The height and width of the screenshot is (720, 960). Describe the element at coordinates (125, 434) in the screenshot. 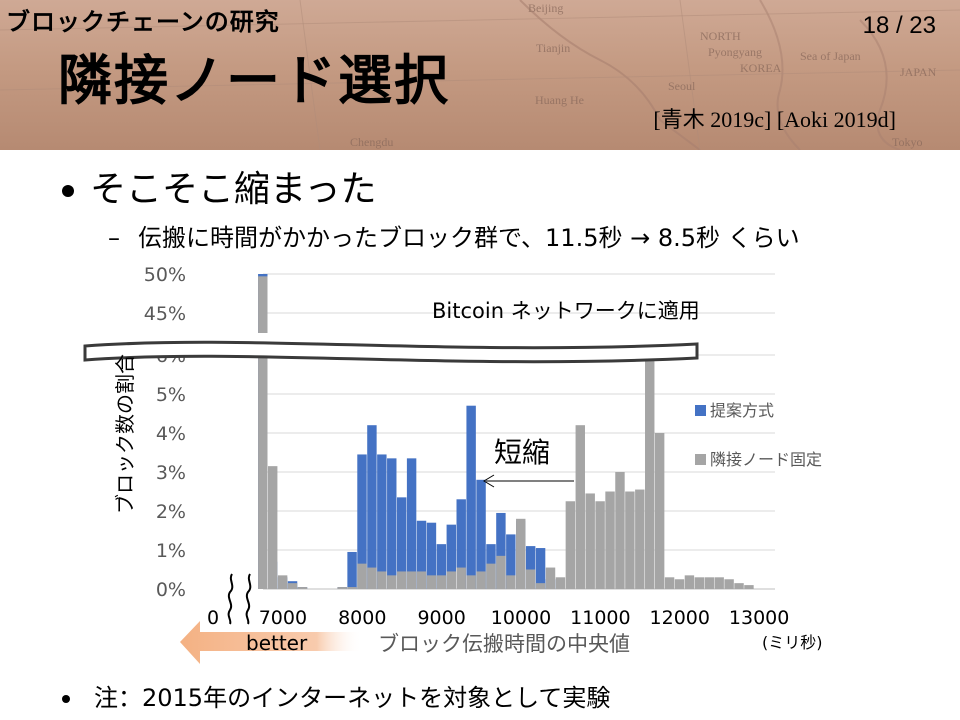

I see `y-axis-label: ブロック数の割合` at that location.